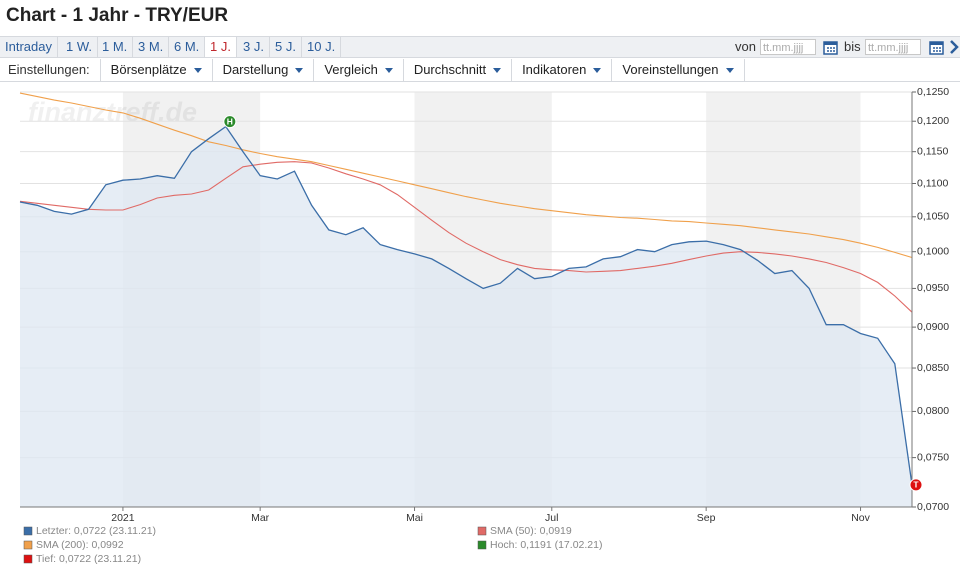 The width and height of the screenshot is (960, 573). I want to click on period-tab: 1 J., so click(221, 47).